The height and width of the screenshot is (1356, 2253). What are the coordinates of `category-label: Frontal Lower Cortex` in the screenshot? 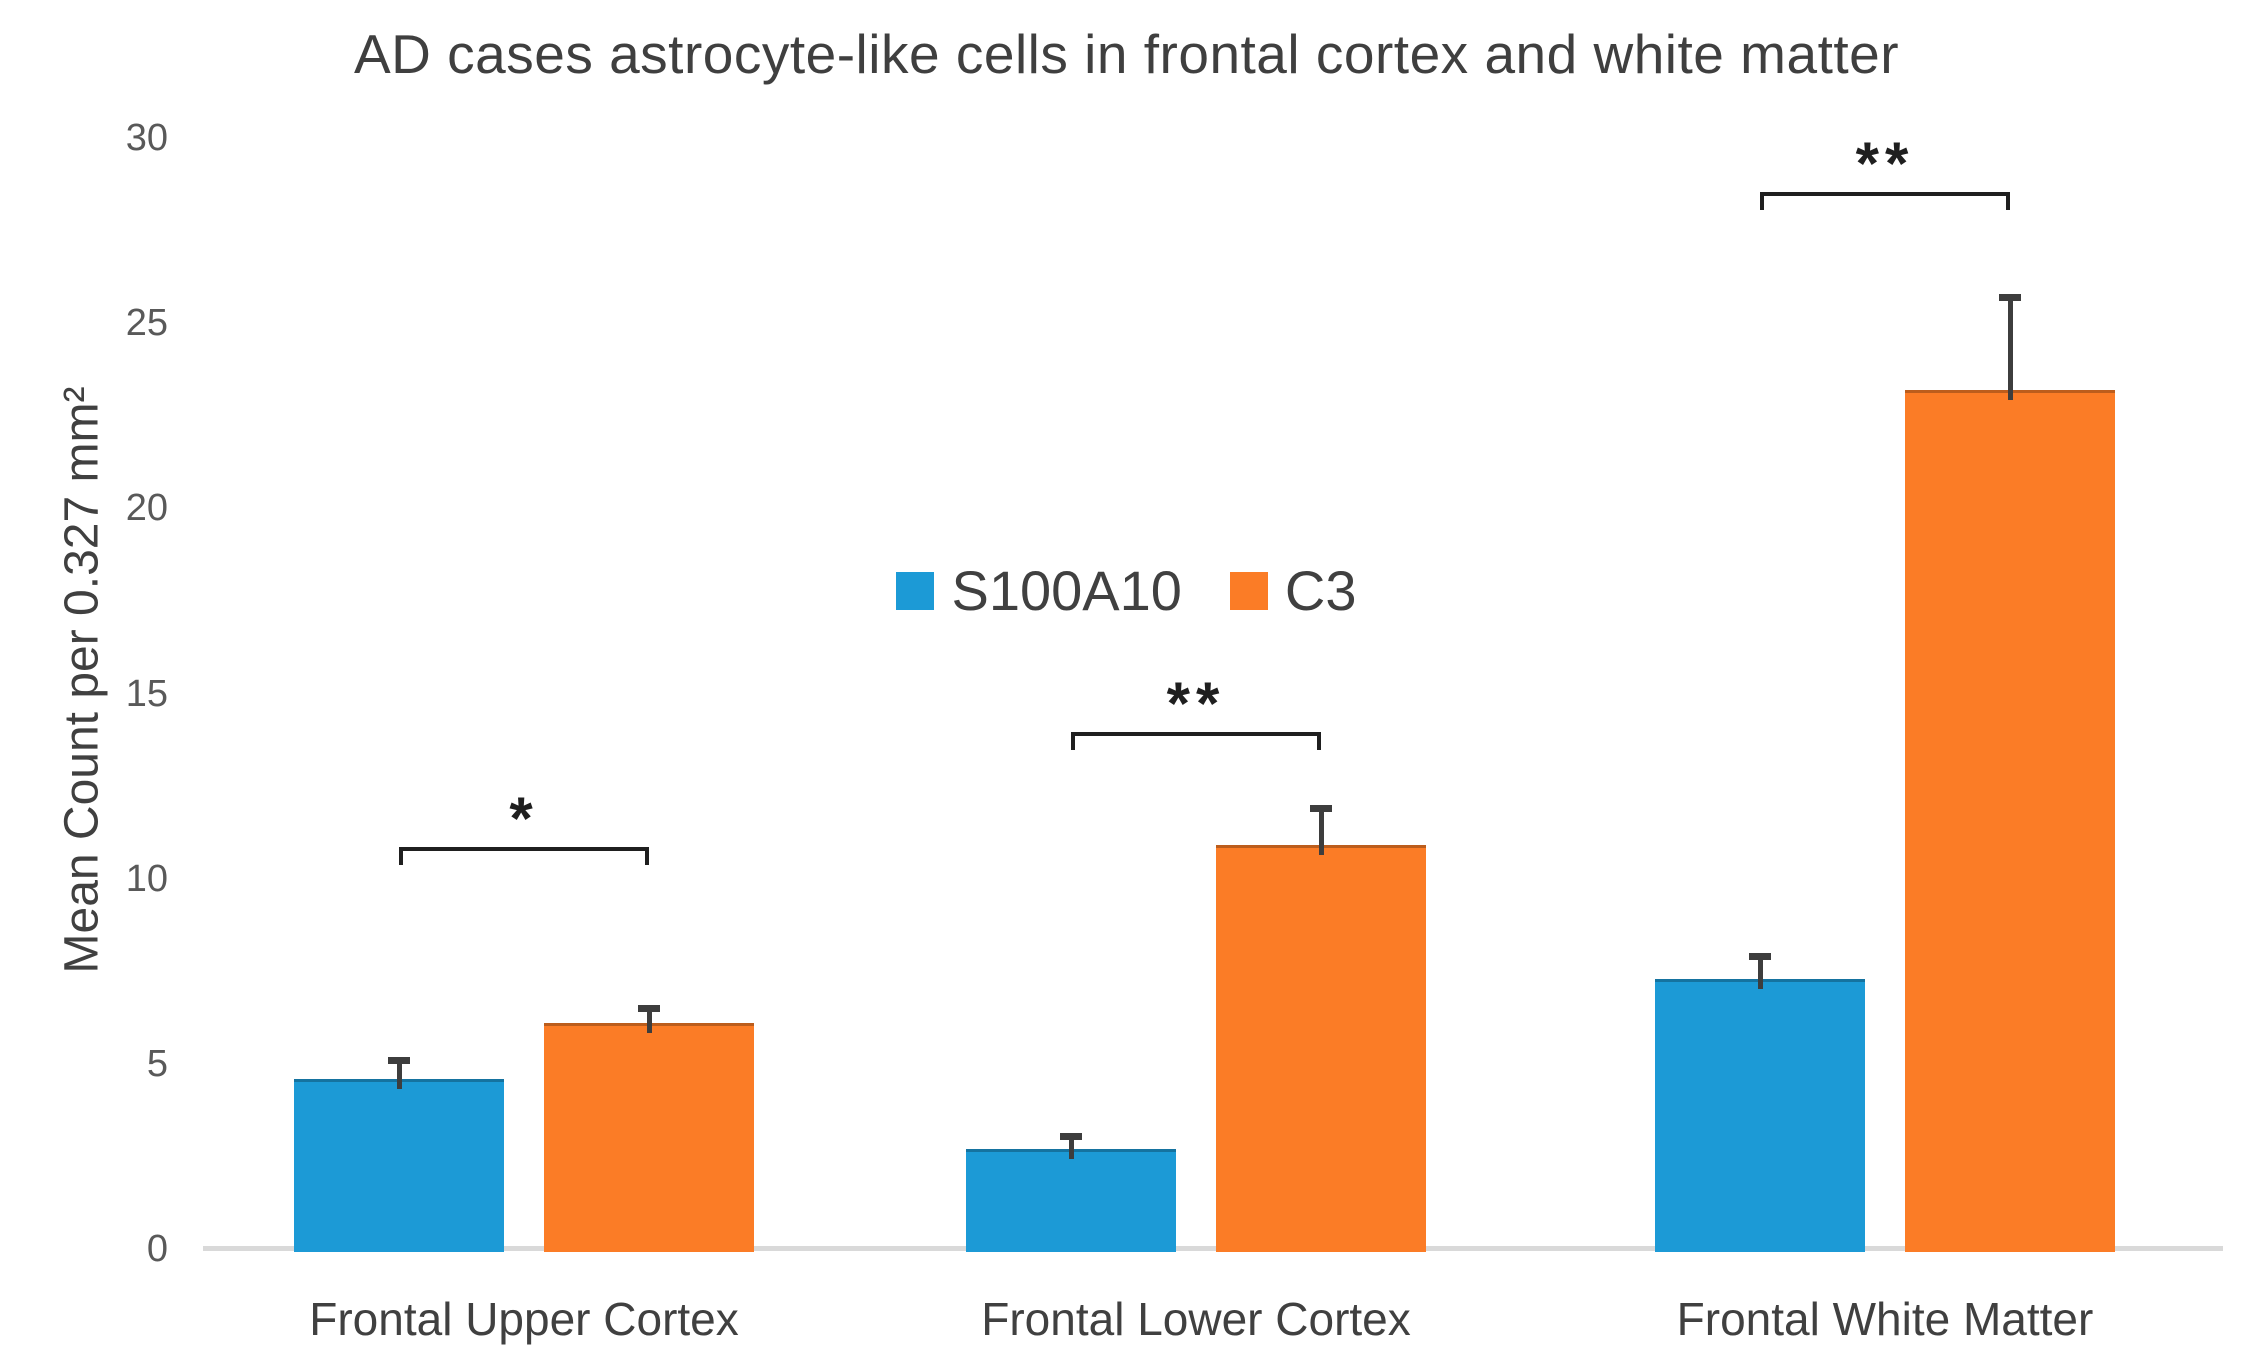 It's located at (1196, 1319).